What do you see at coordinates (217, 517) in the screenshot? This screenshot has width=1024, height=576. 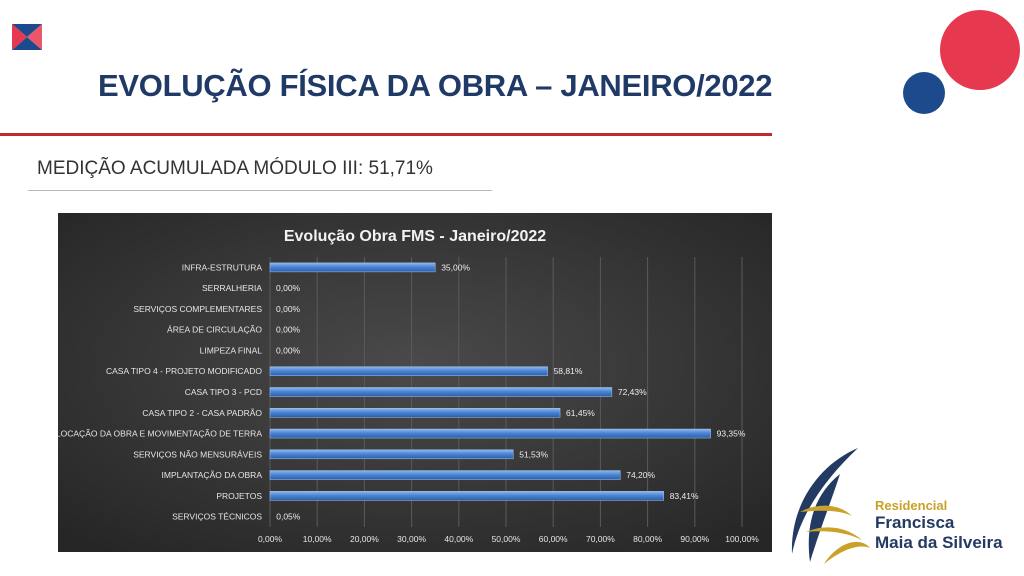 I see `category-label: SERVIÇOS TÉCNICOS` at bounding box center [217, 517].